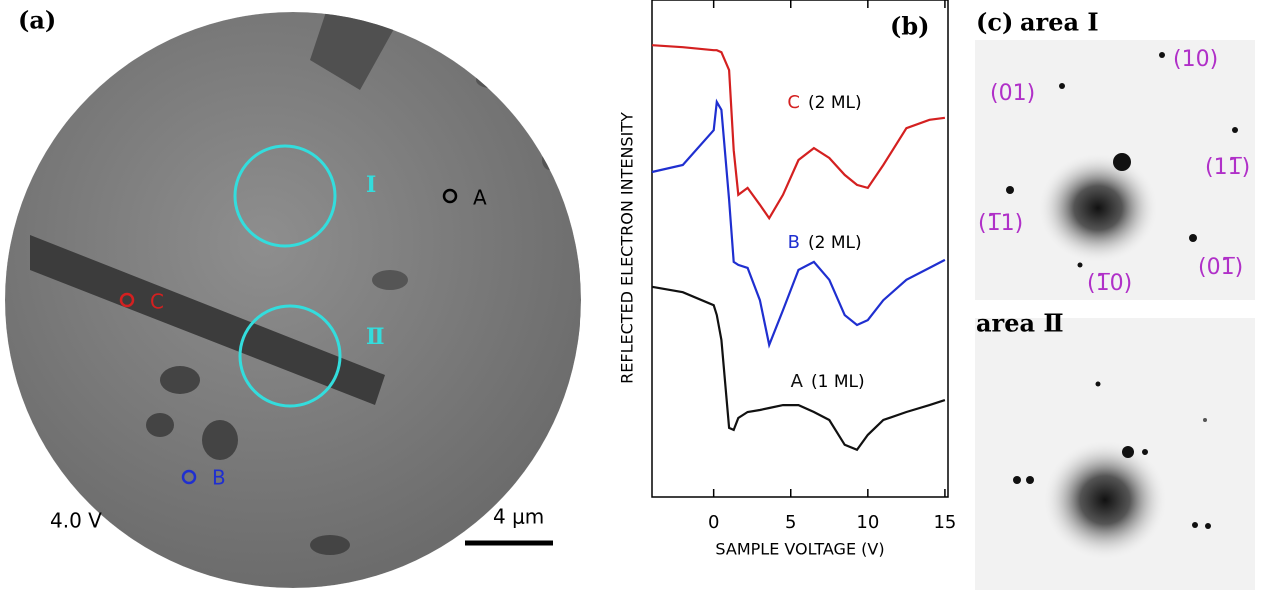  Describe the element at coordinates (794, 242) in the screenshot. I see `series-label: B` at that location.